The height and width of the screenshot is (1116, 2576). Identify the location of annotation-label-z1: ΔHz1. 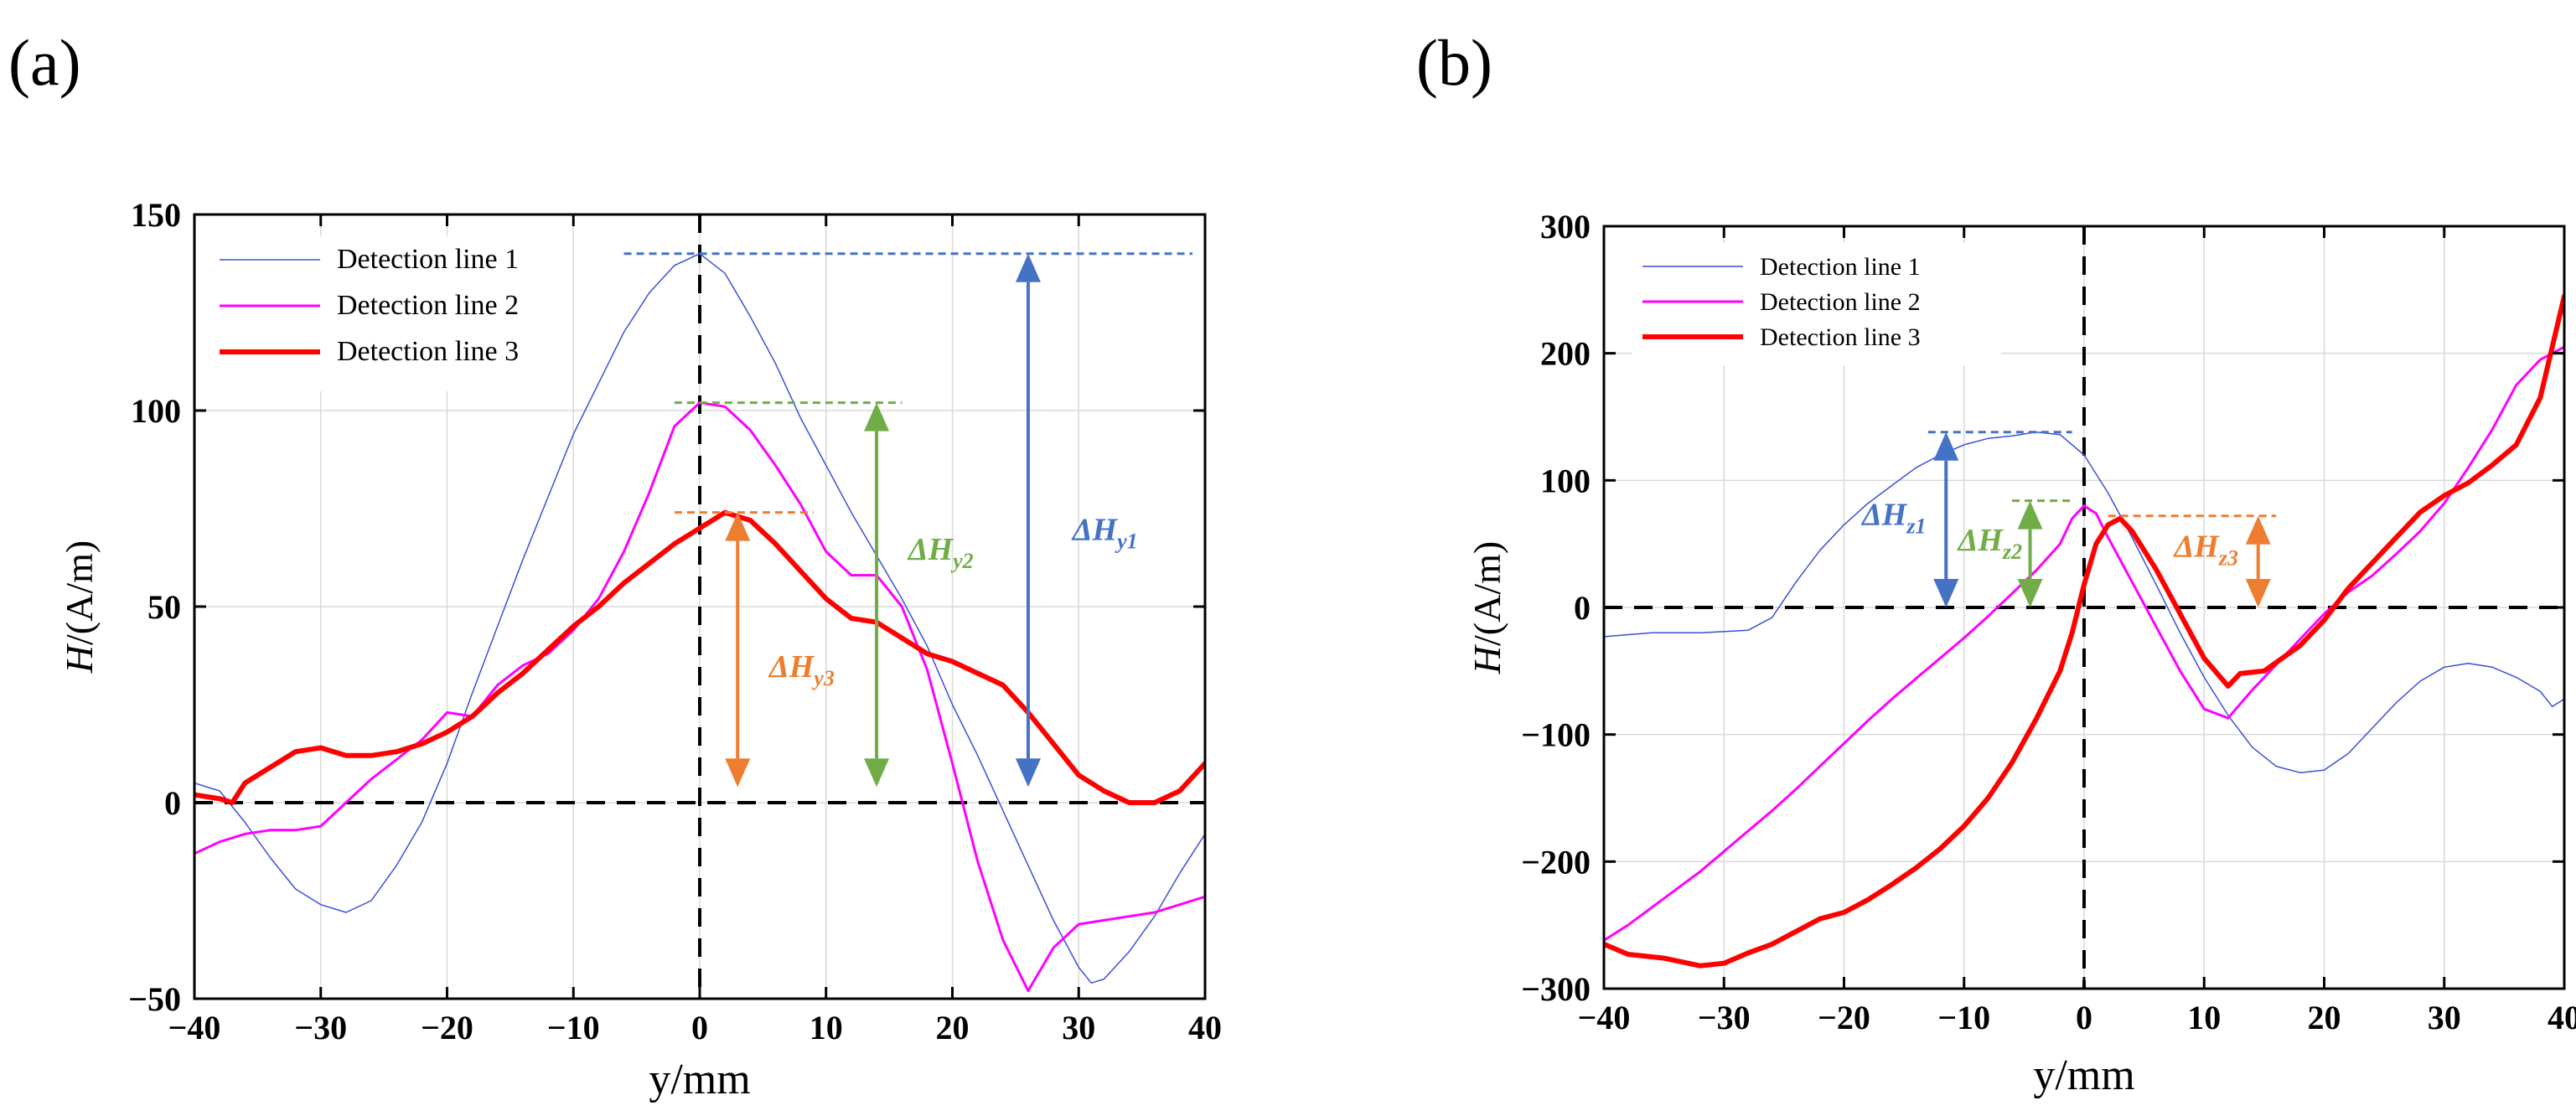
(1893, 518).